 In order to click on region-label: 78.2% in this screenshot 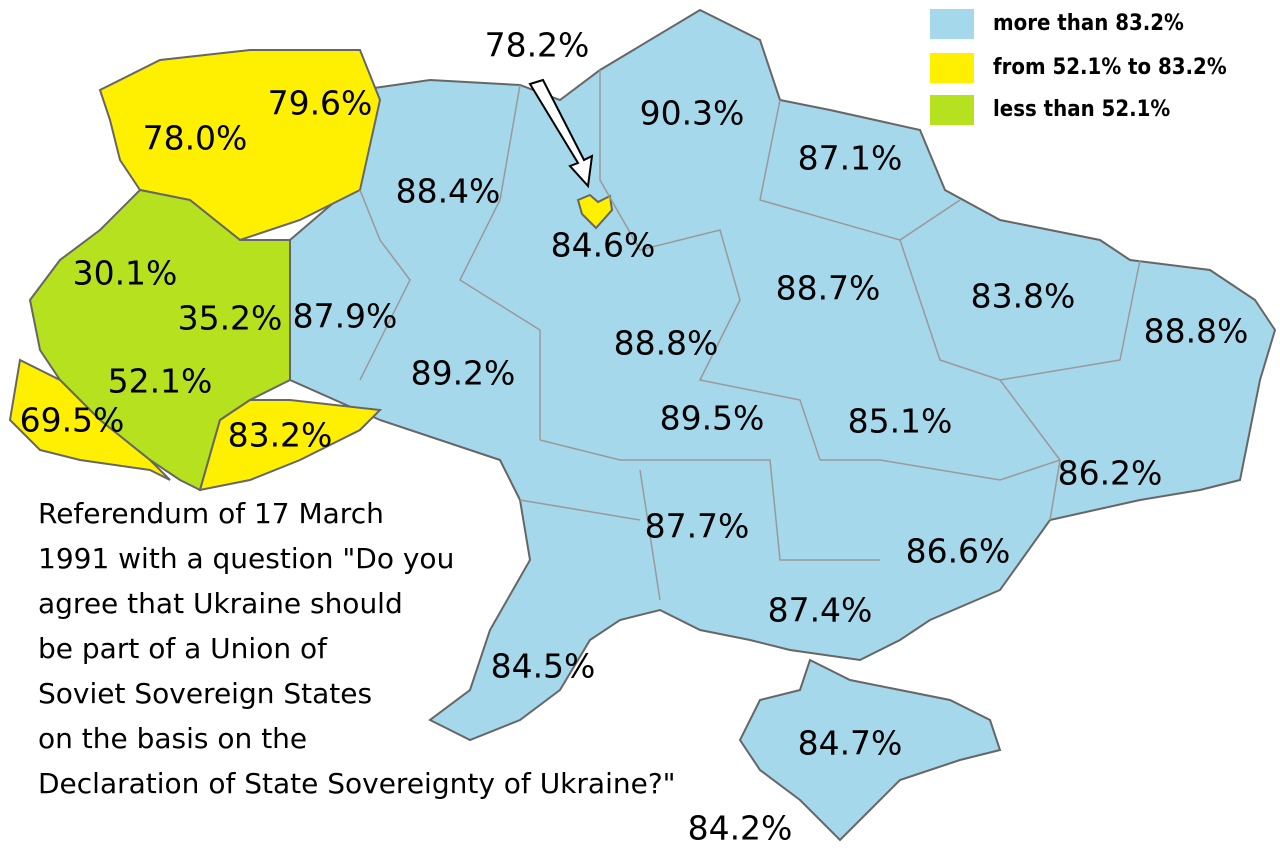, I will do `click(537, 45)`.